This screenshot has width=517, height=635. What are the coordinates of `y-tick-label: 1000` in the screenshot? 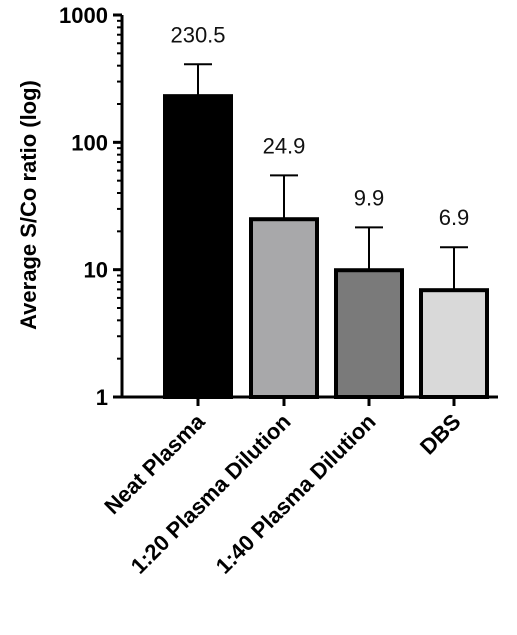 It's located at (83, 15).